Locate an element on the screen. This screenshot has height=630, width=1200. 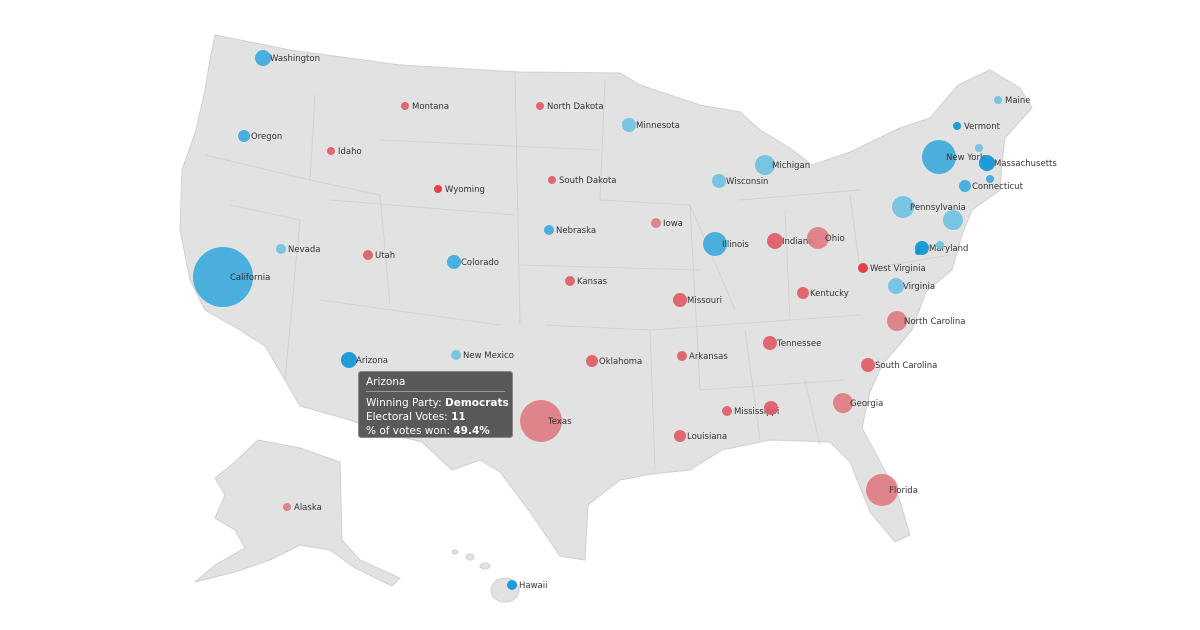
label-arkansas: Arkansas is located at coordinates (708, 357).